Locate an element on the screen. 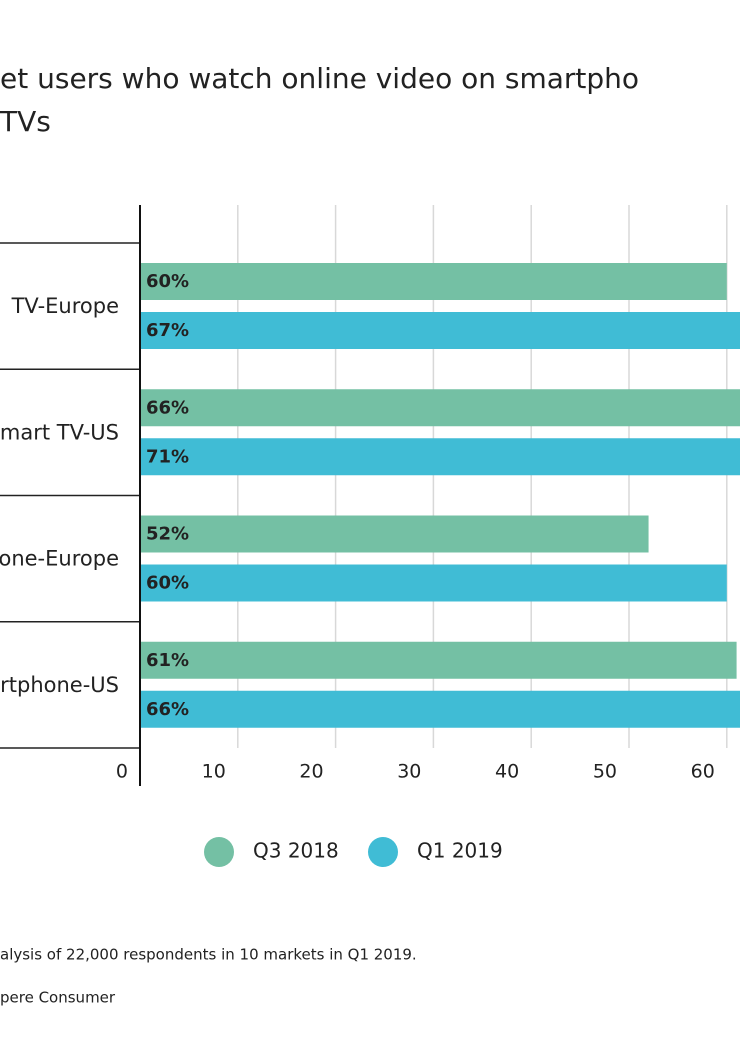  chart-title: TVs is located at coordinates (25, 121).